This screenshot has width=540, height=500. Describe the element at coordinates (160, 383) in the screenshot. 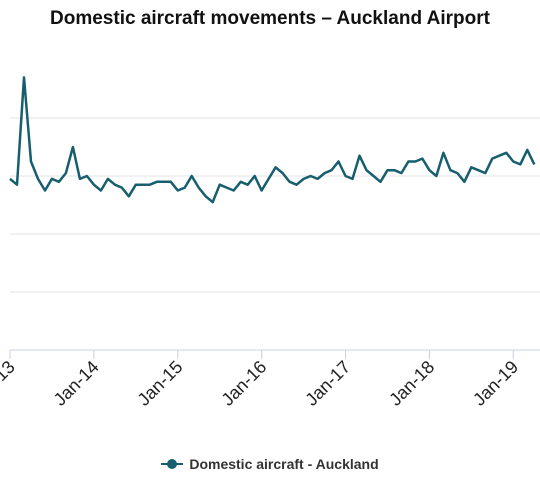

I see `x-tick-label: Jan-15` at that location.